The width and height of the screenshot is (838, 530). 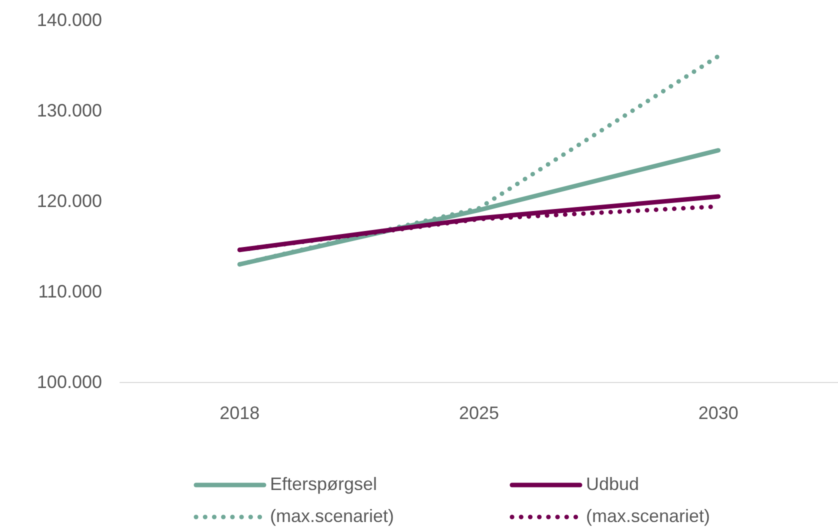 I want to click on y-tick-label: 140.000, so click(x=69, y=20).